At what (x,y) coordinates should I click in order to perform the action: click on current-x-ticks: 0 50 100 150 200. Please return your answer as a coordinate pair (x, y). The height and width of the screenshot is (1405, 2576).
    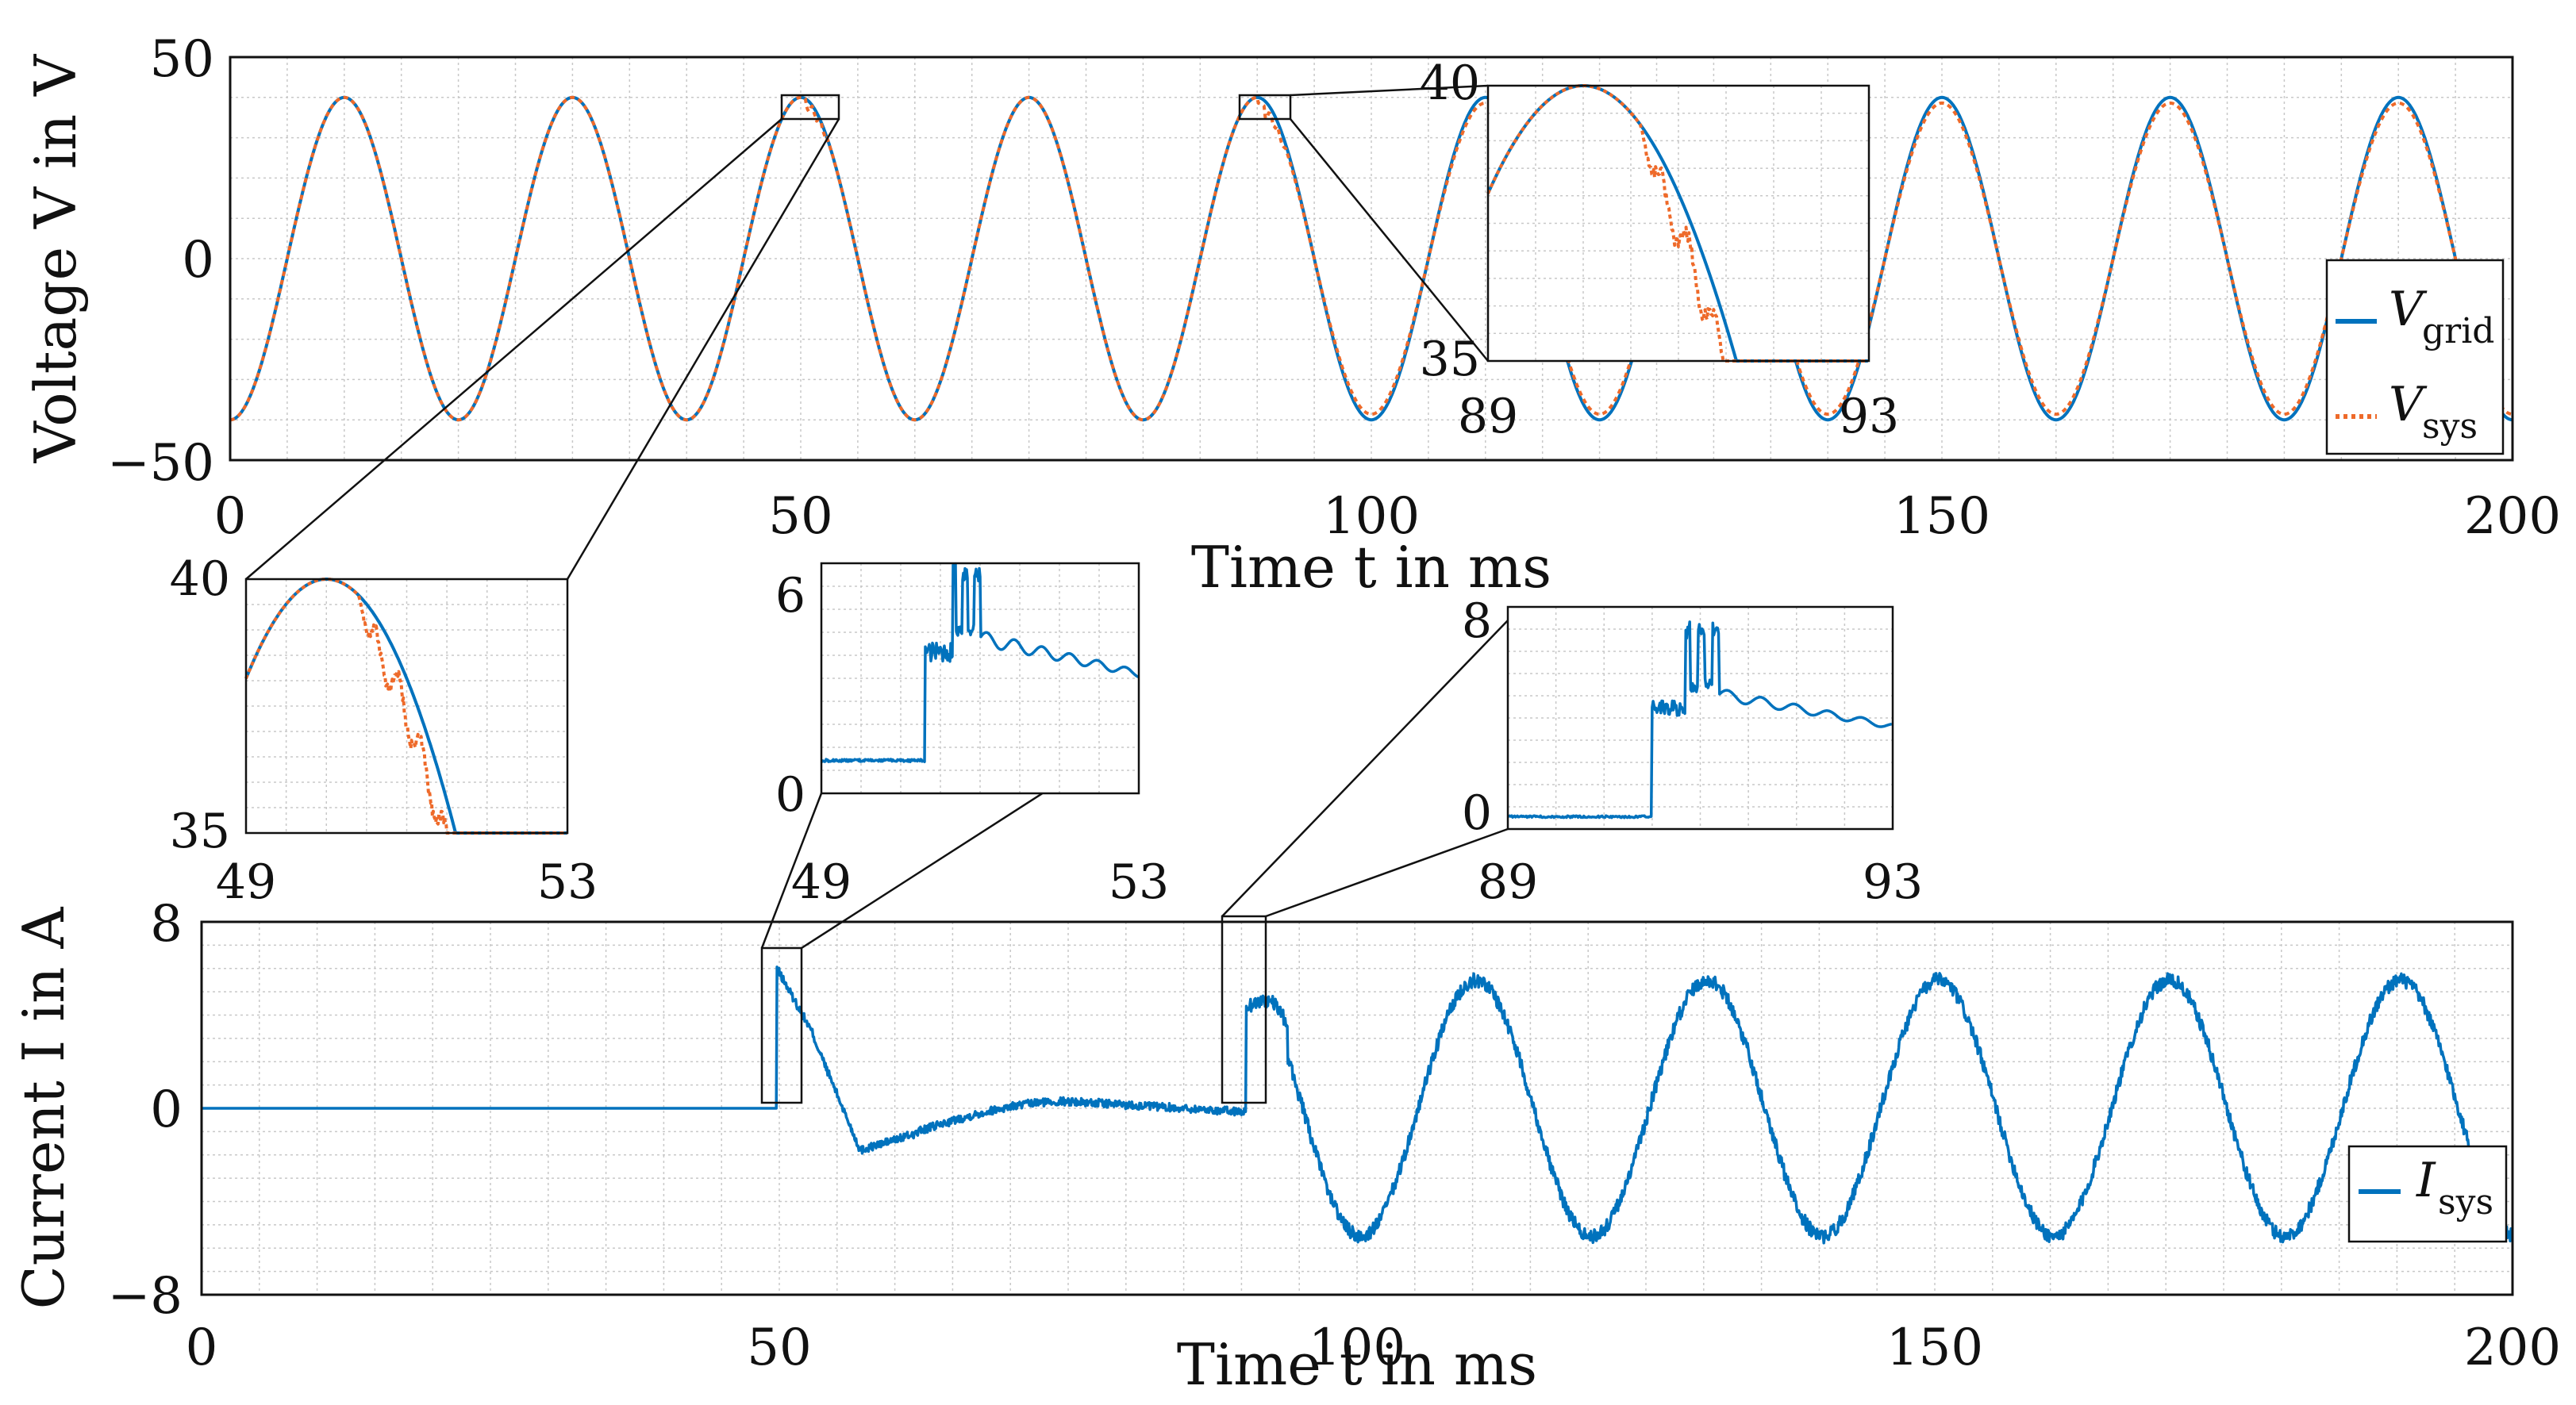
    Looking at the image, I should click on (1373, 1348).